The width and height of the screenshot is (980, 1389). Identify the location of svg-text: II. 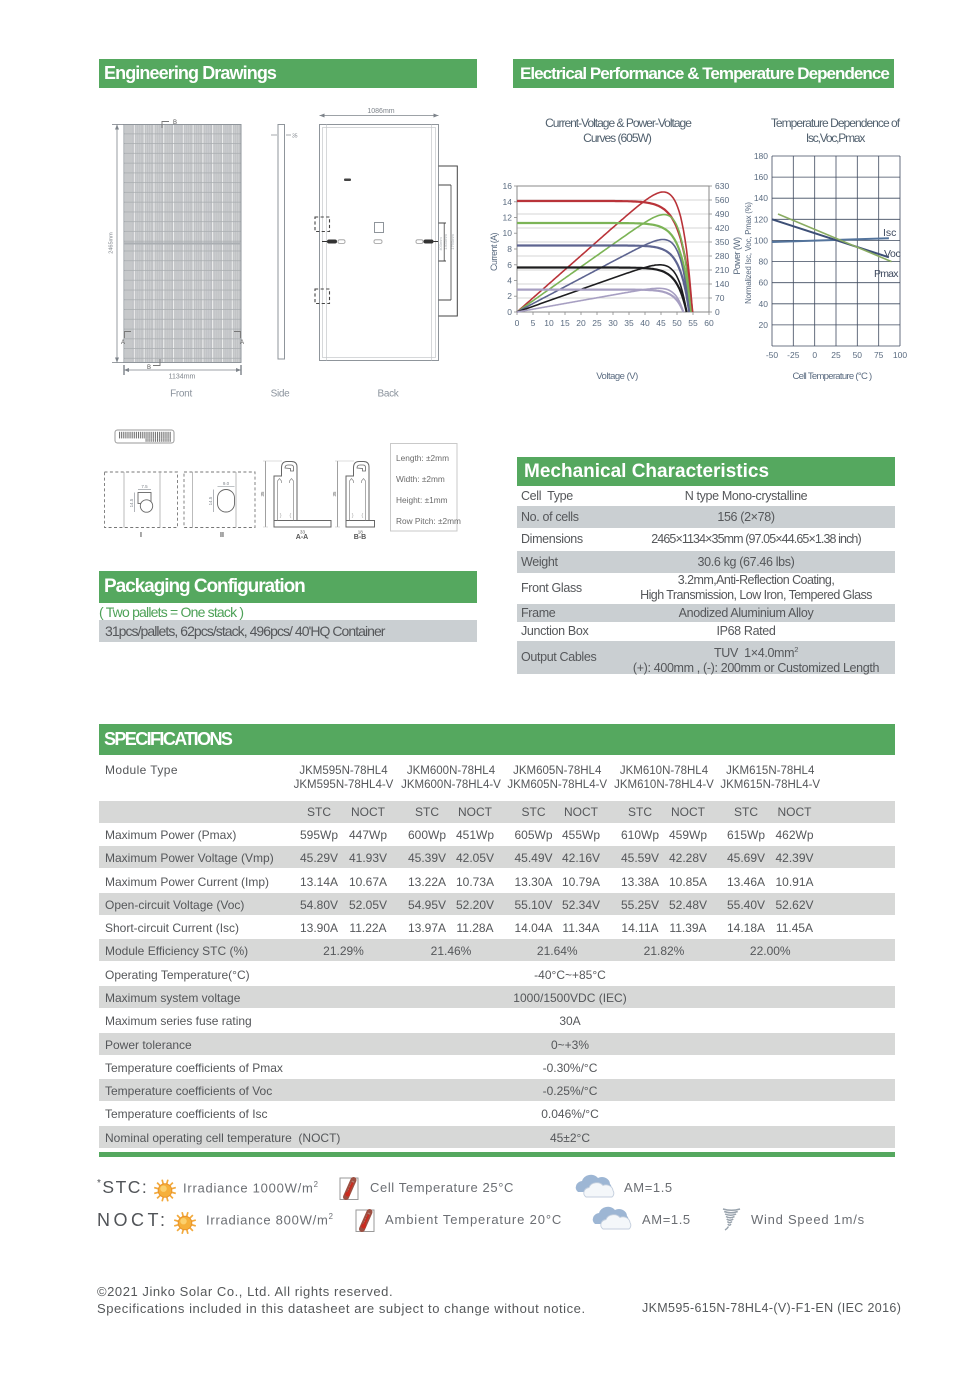
(222, 535).